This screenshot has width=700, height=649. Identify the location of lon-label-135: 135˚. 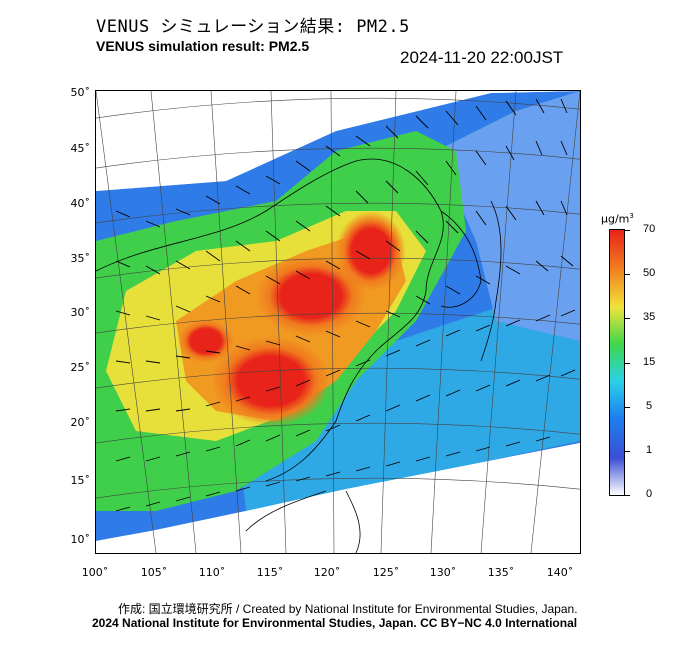
(501, 572).